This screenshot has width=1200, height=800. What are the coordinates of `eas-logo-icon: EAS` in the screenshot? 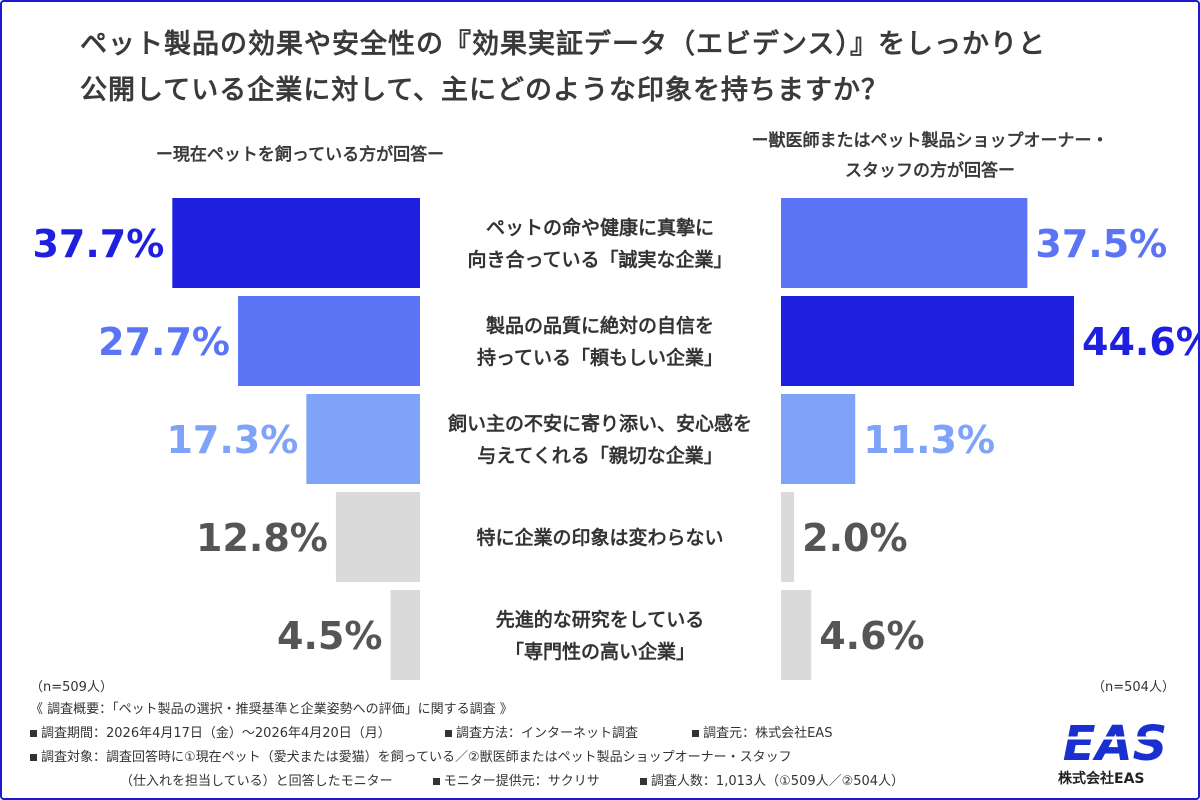 It's located at (1115, 744).